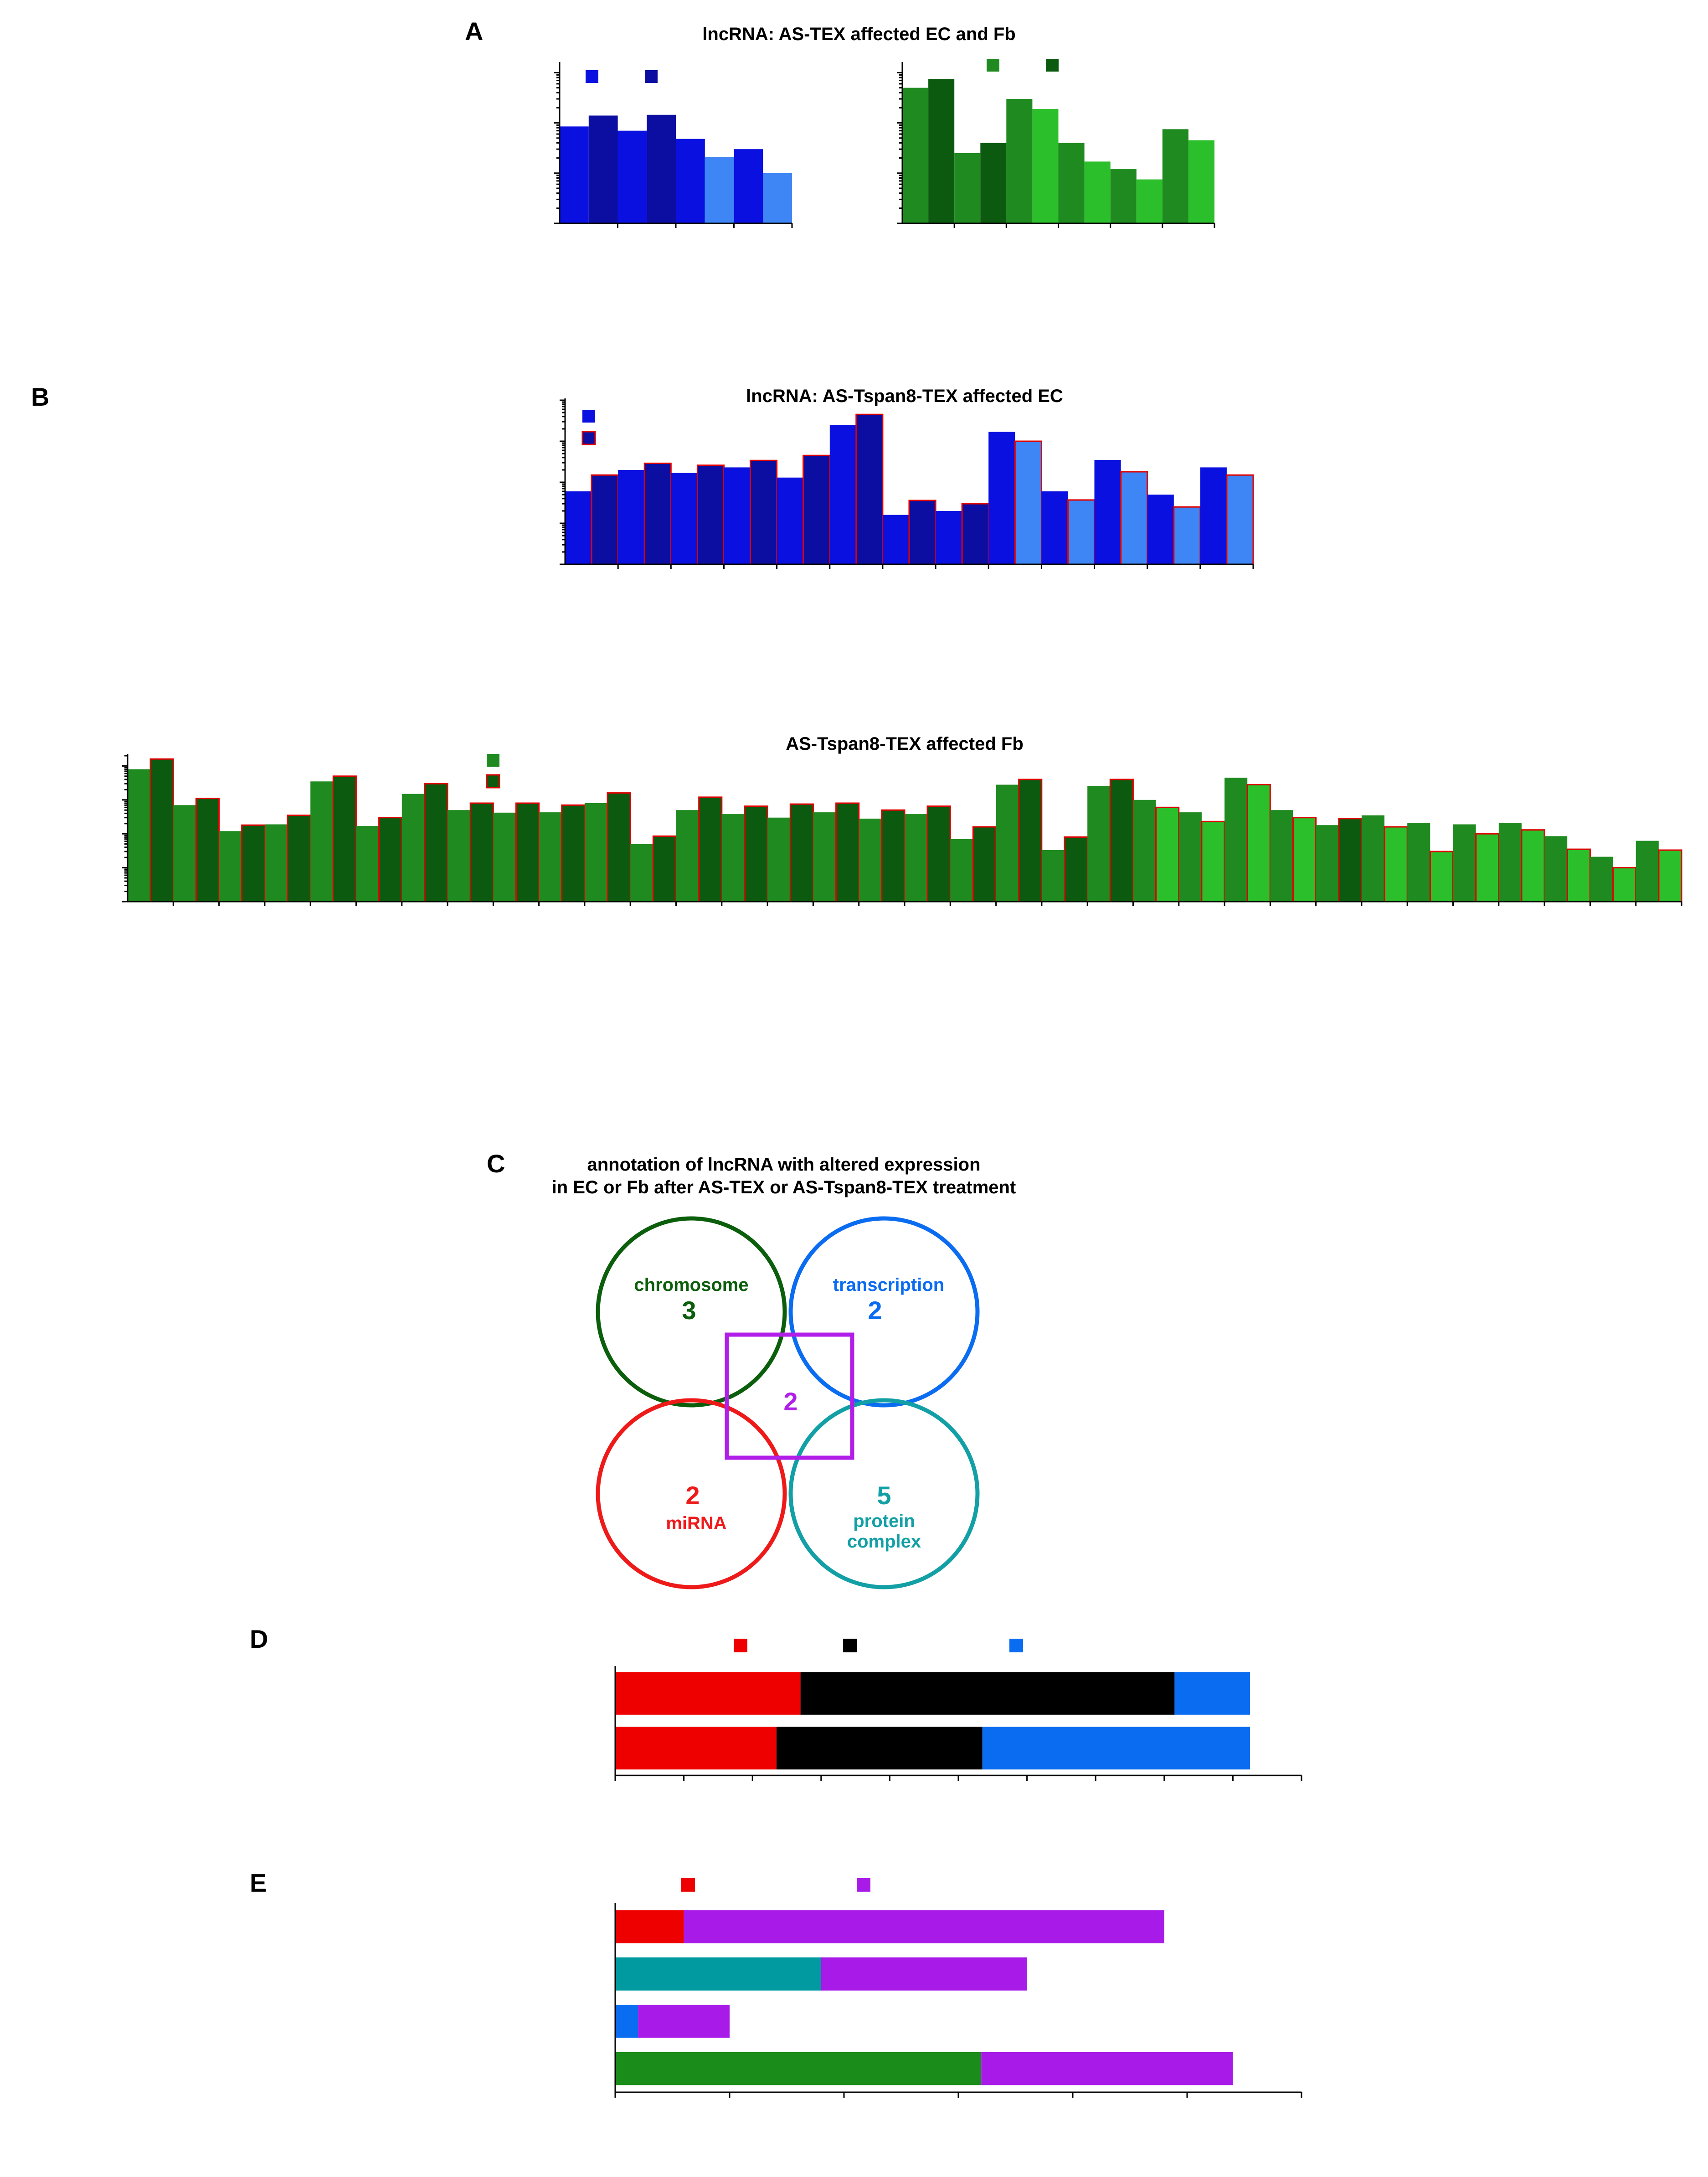 The height and width of the screenshot is (2177, 1708). Describe the element at coordinates (905, 744) in the screenshot. I see `chart-b2-title: AS-Tspan8-TEX affected Fb` at that location.